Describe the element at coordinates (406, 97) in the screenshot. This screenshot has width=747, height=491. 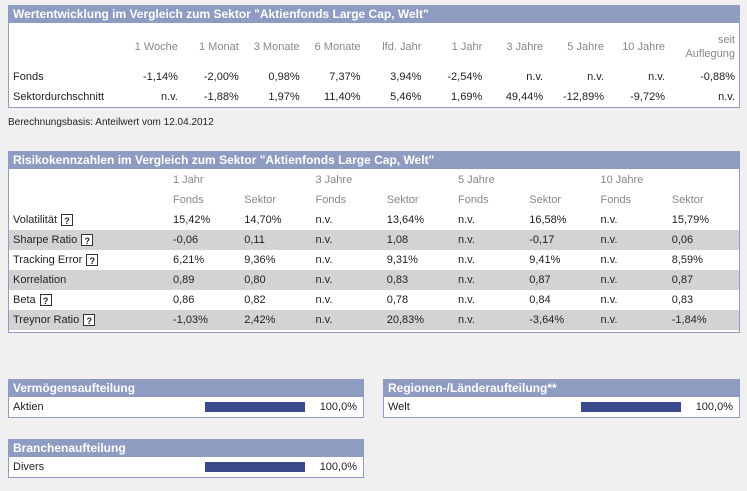
I see `perf-cell: 5,46%` at that location.